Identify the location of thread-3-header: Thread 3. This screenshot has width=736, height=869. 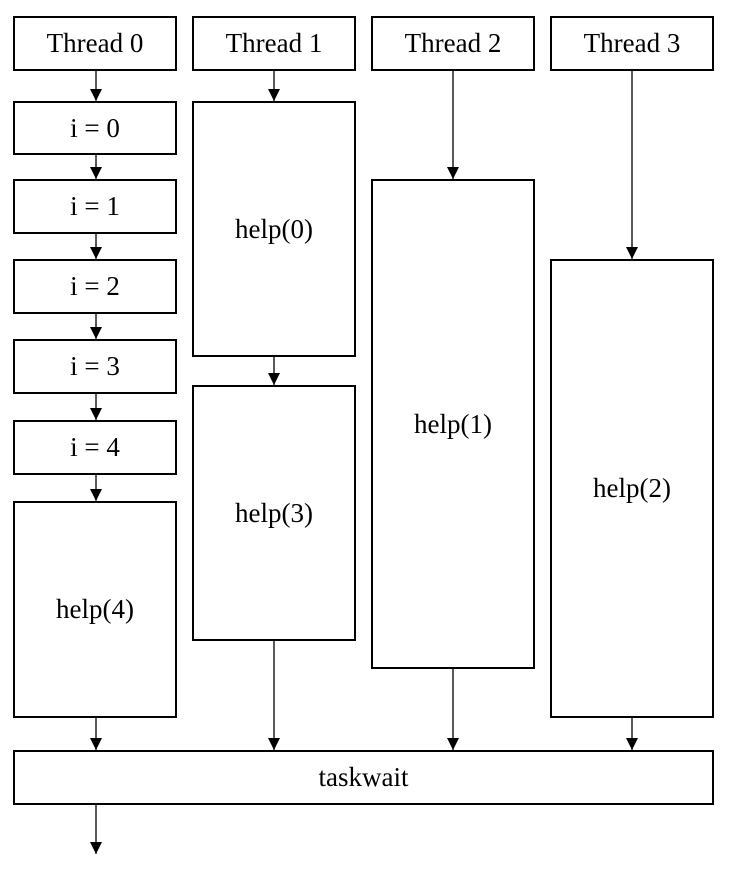
(632, 43).